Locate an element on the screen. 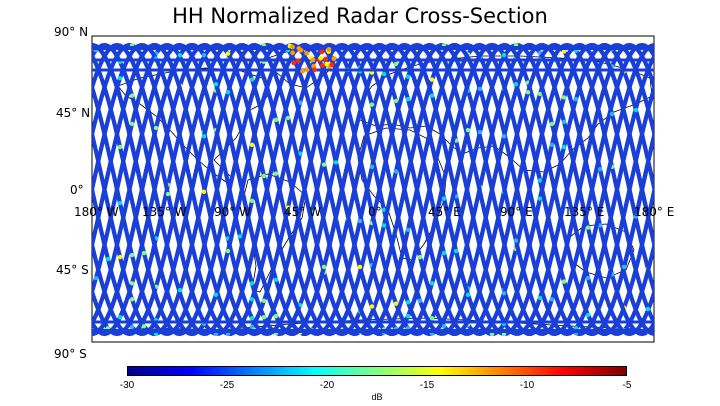  colorbar-tick: -15 is located at coordinates (427, 385).